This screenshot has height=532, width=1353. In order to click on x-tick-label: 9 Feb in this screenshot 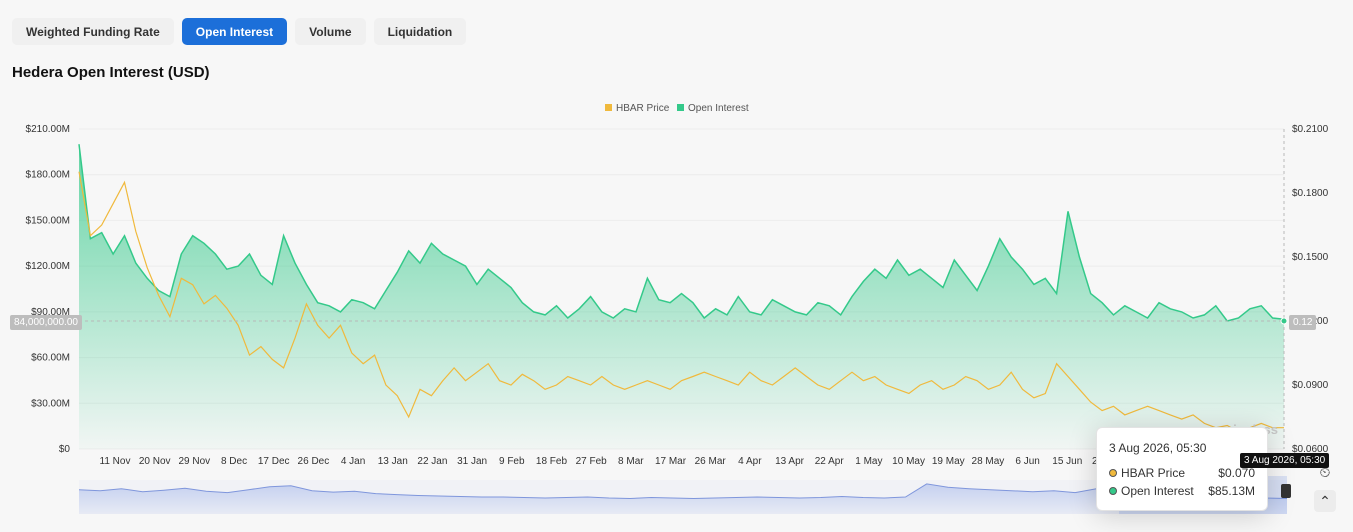, I will do `click(512, 461)`.